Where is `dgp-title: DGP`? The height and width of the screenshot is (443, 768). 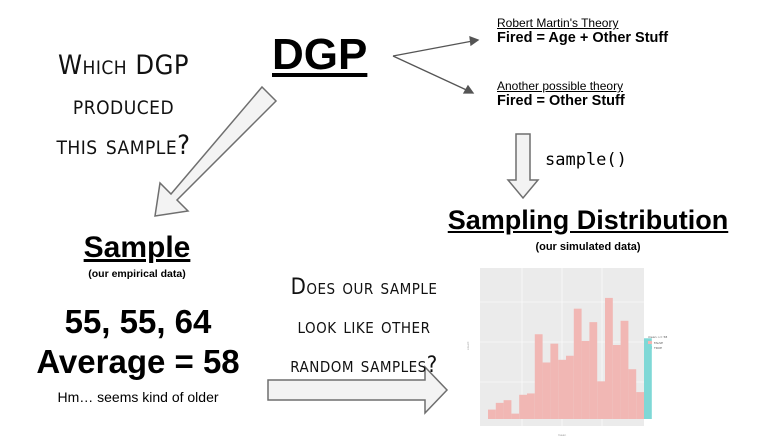 dgp-title: DGP is located at coordinates (320, 54).